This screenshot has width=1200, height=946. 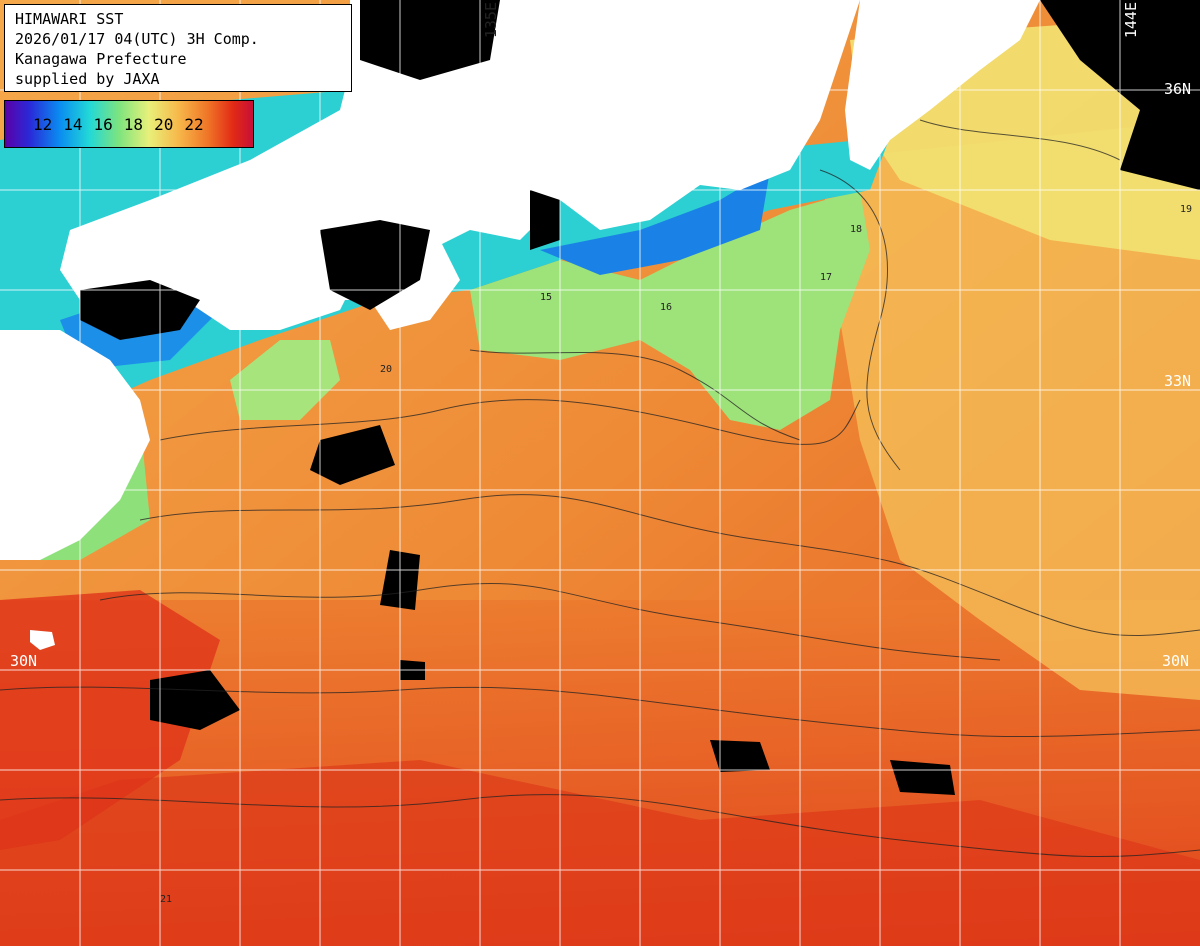 What do you see at coordinates (133, 124) in the screenshot?
I see `scale-tick-18: 18` at bounding box center [133, 124].